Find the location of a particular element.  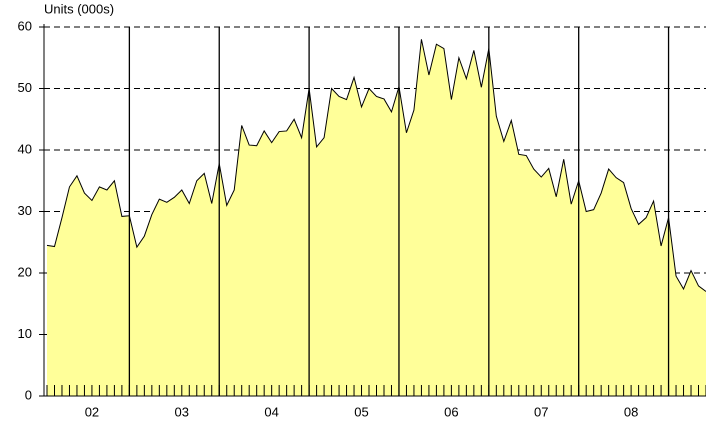

y-tick-label: 50 is located at coordinates (25, 87).